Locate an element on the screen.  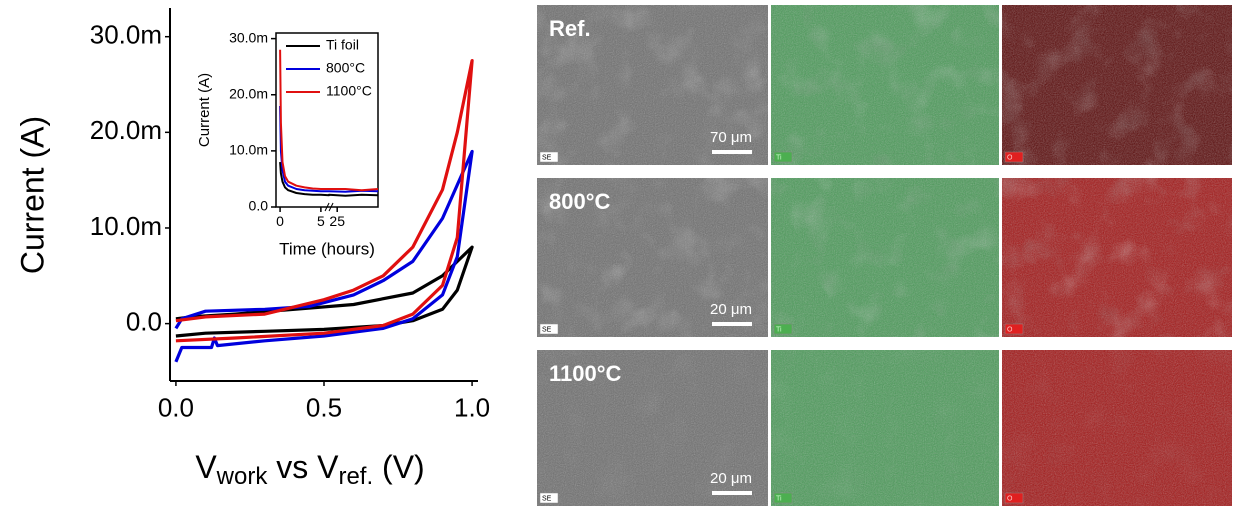
panel-label: Ref. is located at coordinates (570, 28).